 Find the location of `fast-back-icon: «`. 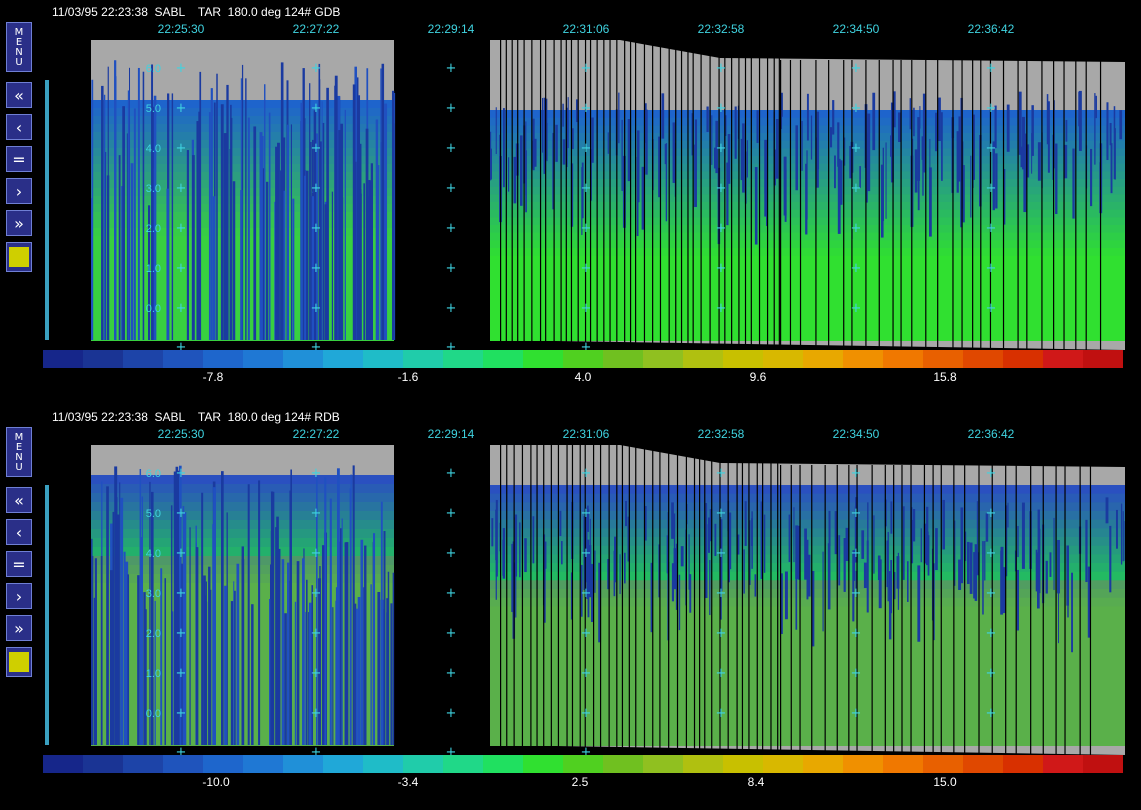

fast-back-icon: « is located at coordinates (19, 500).